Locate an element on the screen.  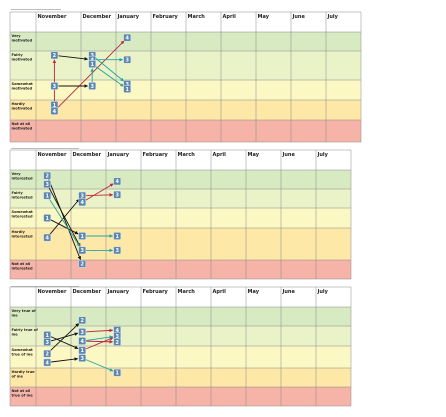
row-label: Fairly true of is located at coordinates (25, 330).